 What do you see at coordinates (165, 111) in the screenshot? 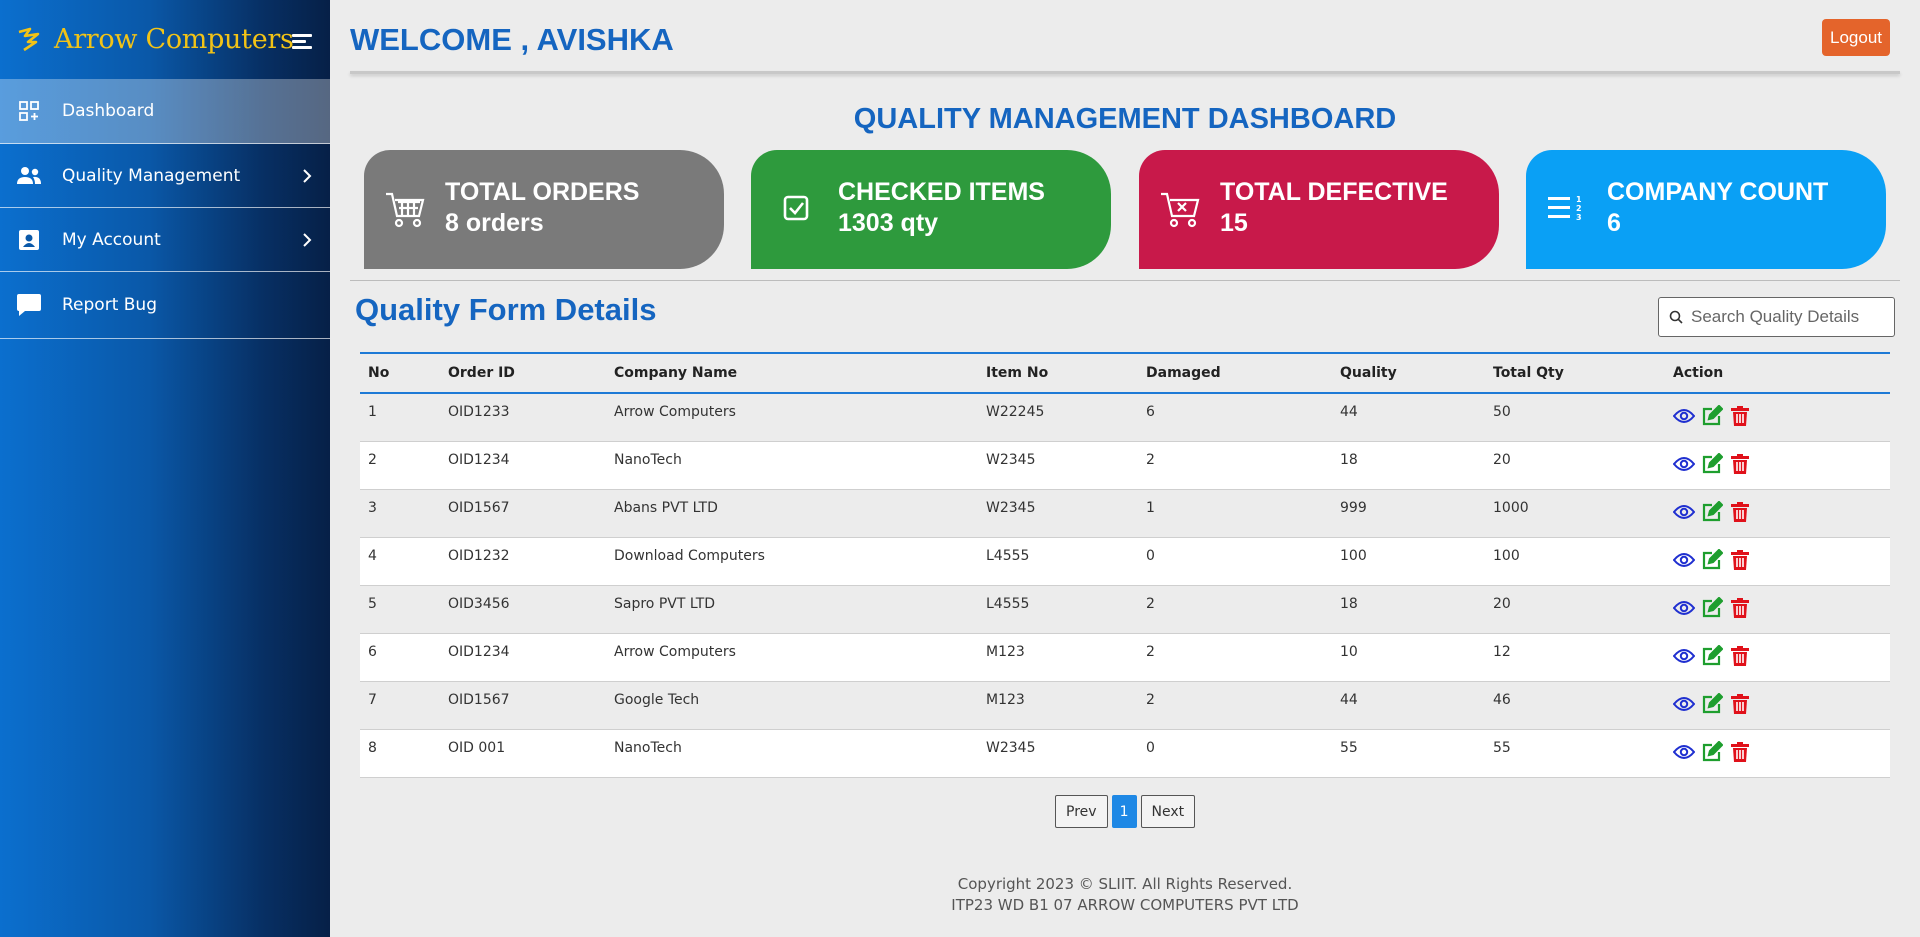
I see `sidebar-item-dashboard: Dashboard` at bounding box center [165, 111].